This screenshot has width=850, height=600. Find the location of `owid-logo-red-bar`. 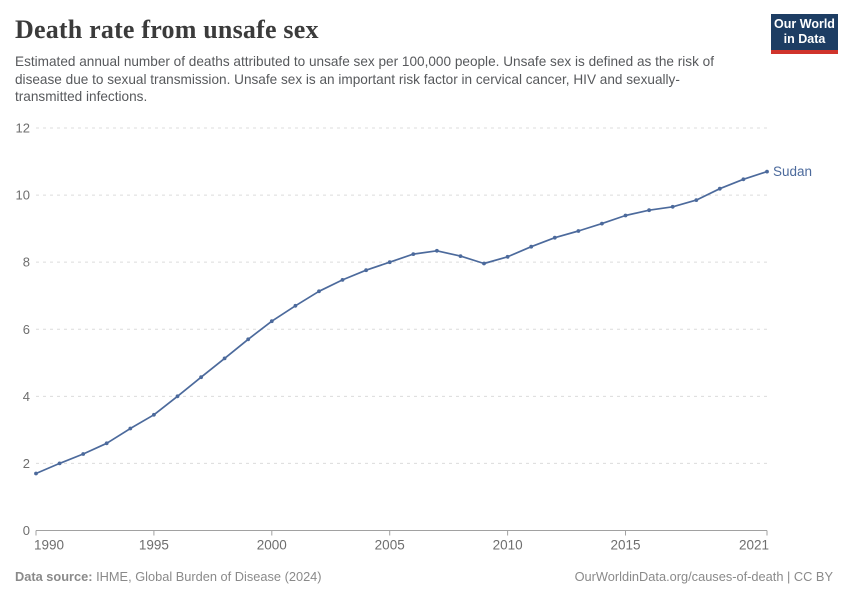

owid-logo-red-bar is located at coordinates (804, 52).